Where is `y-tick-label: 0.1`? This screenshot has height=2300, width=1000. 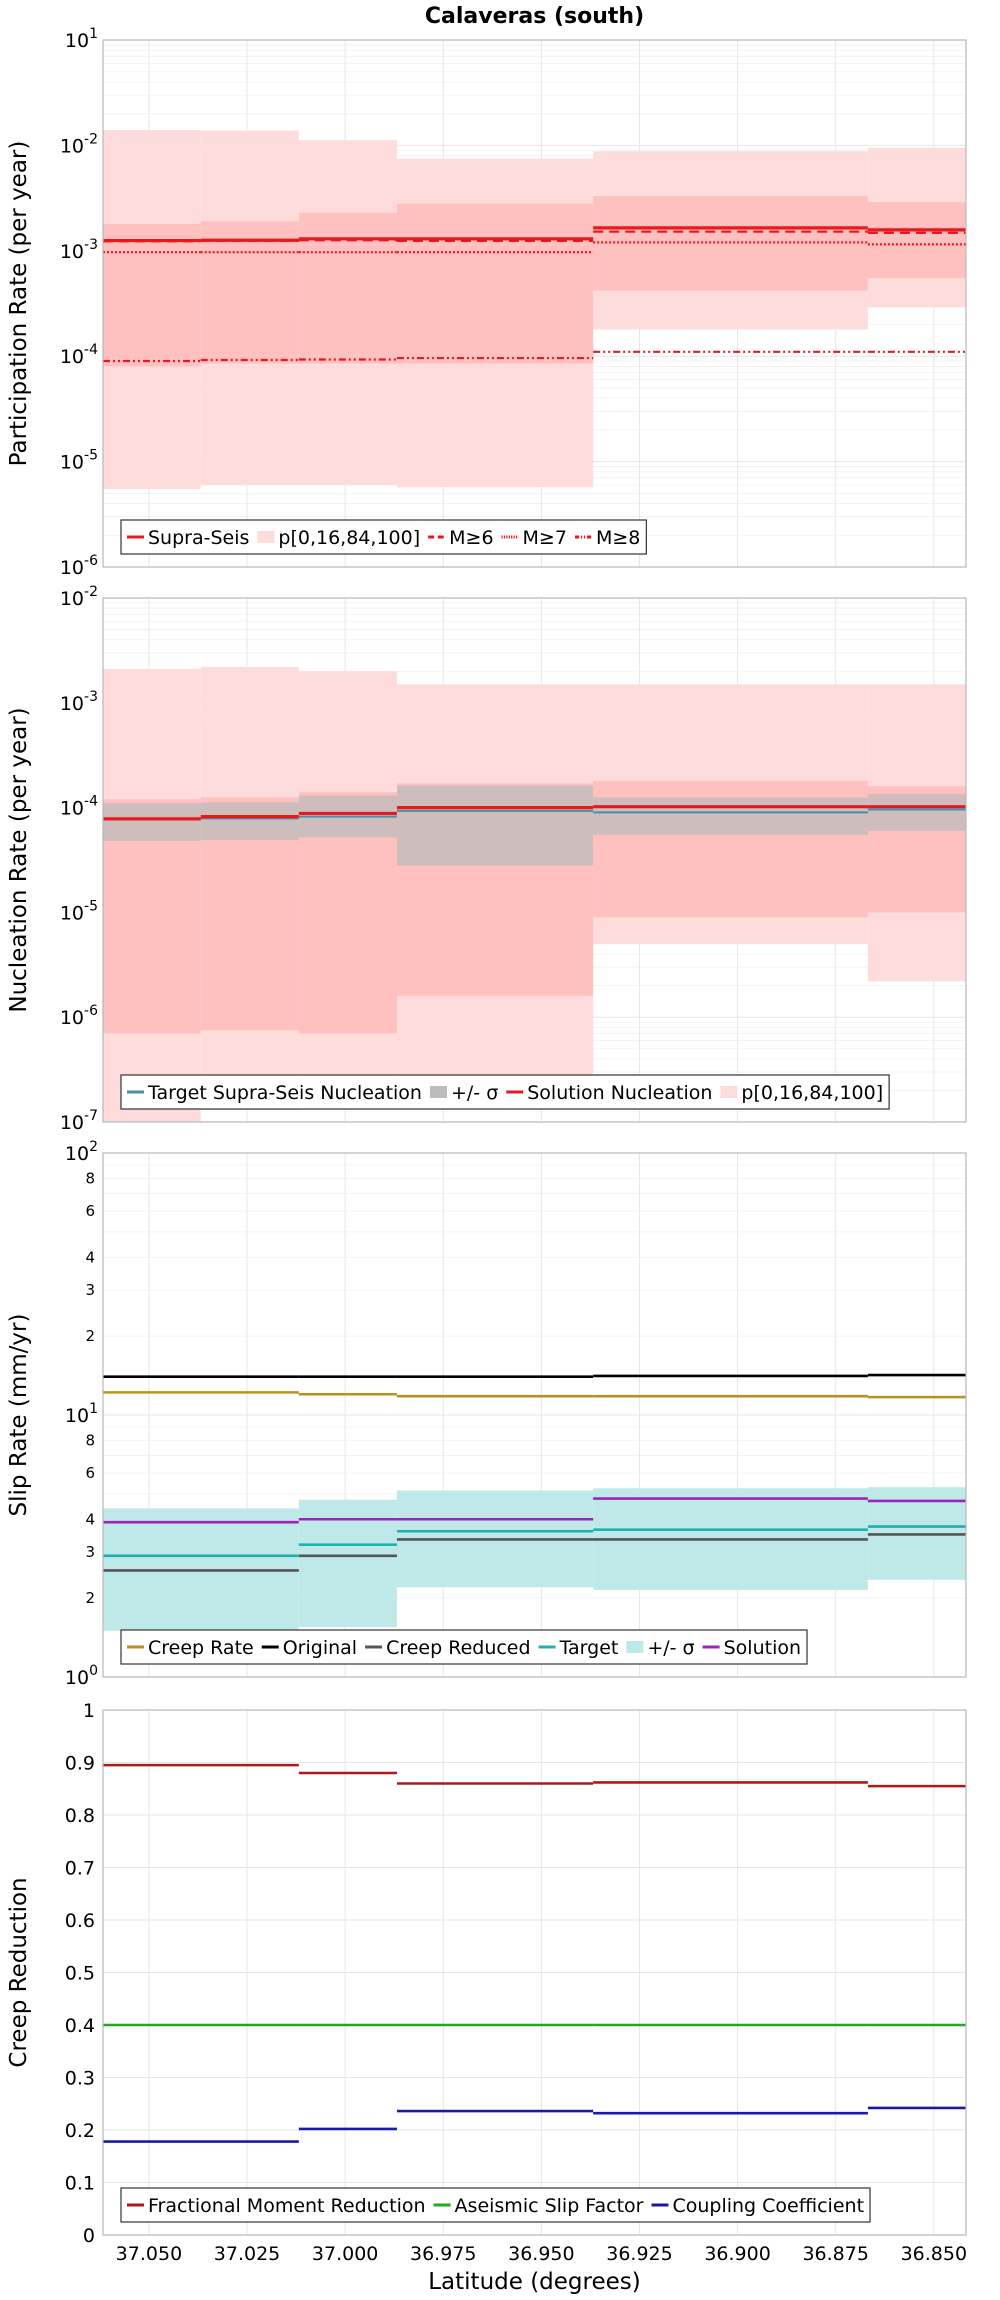 y-tick-label: 0.1 is located at coordinates (80, 2184).